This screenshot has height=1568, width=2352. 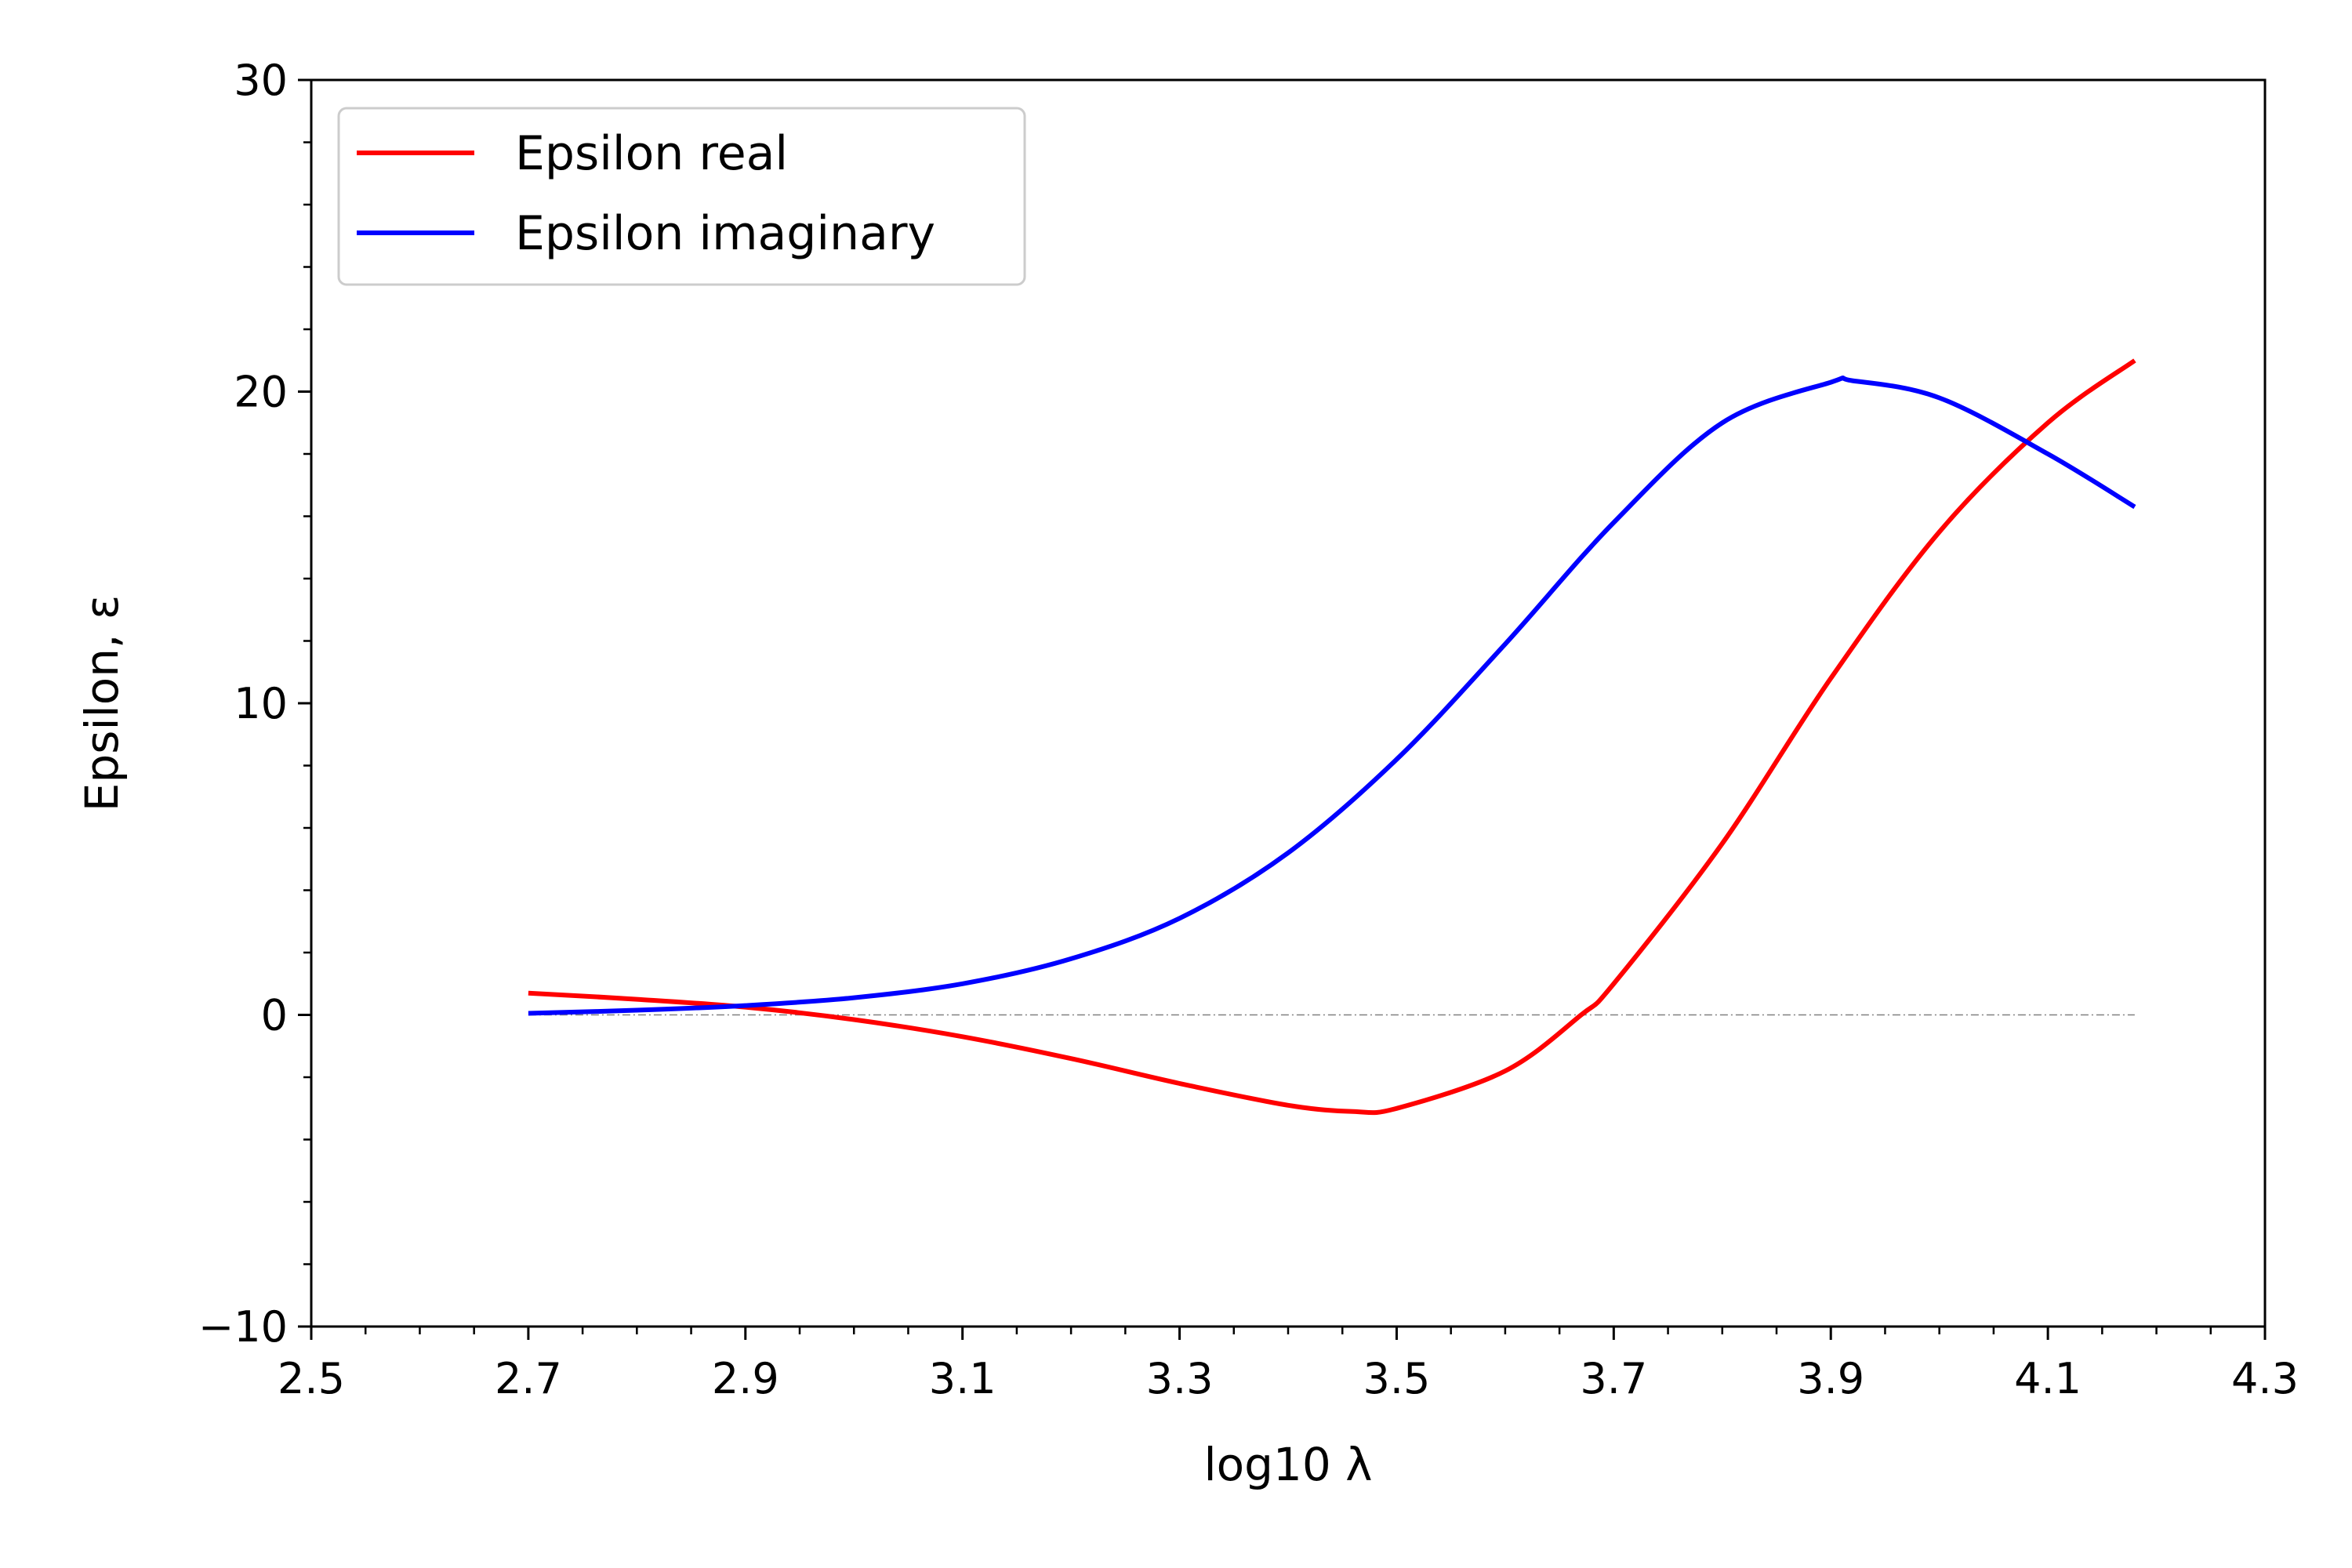 I want to click on x-tick-label: 4.1, so click(x=2048, y=1378).